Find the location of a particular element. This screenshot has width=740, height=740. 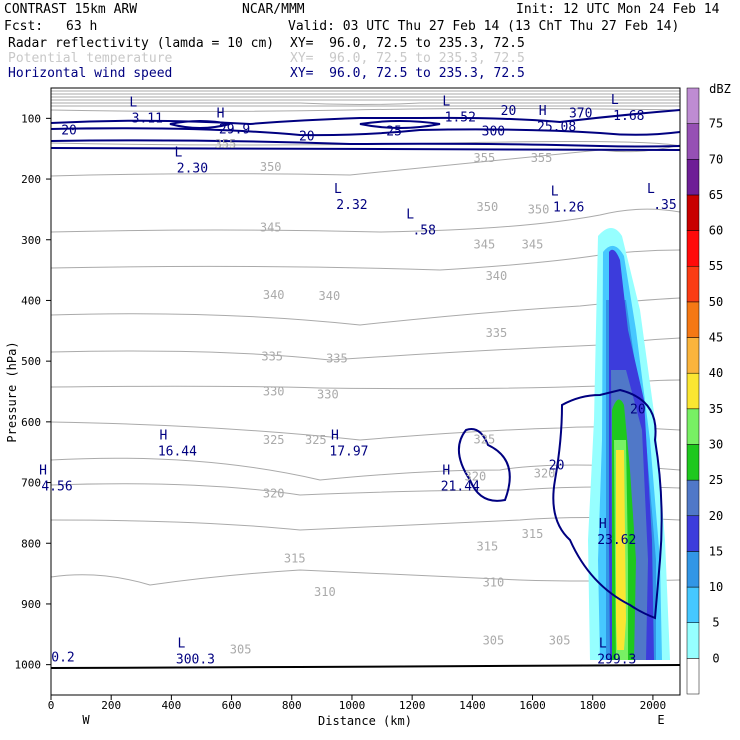

theta-contour-label: 315 is located at coordinates (488, 546).